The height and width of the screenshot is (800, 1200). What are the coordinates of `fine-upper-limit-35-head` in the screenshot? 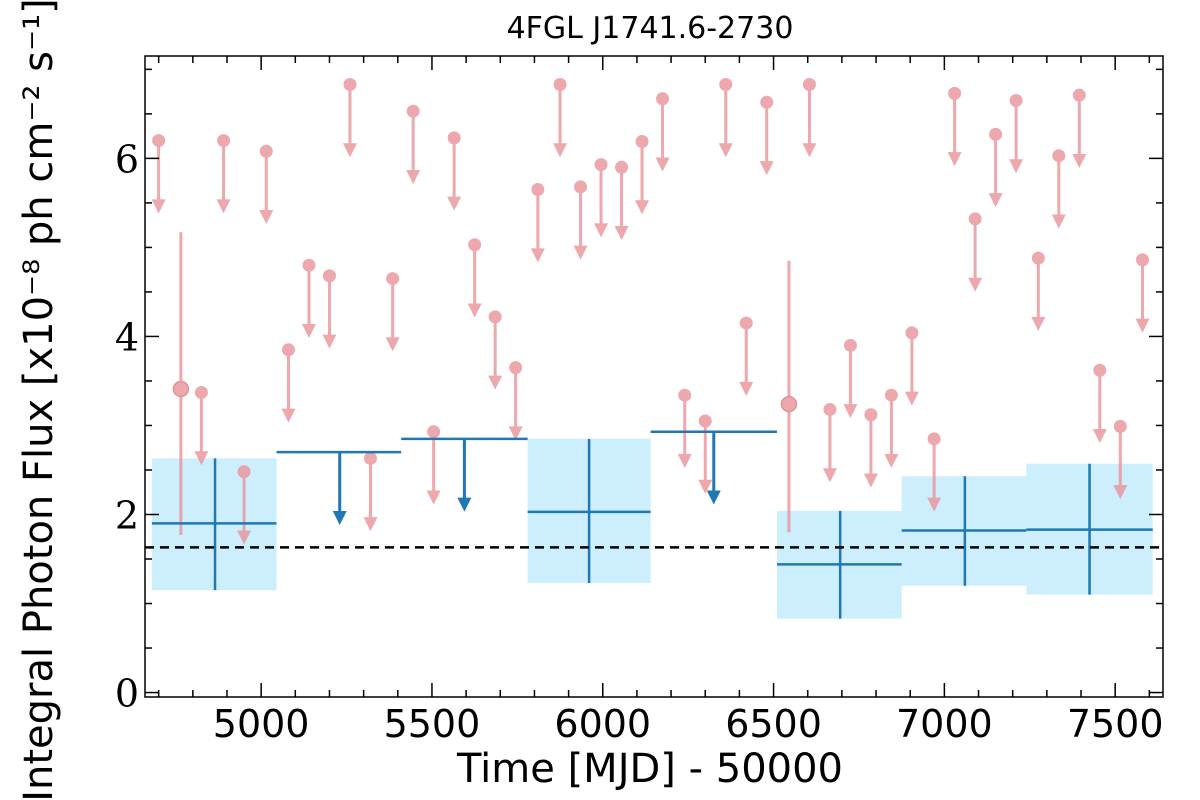 It's located at (934, 504).